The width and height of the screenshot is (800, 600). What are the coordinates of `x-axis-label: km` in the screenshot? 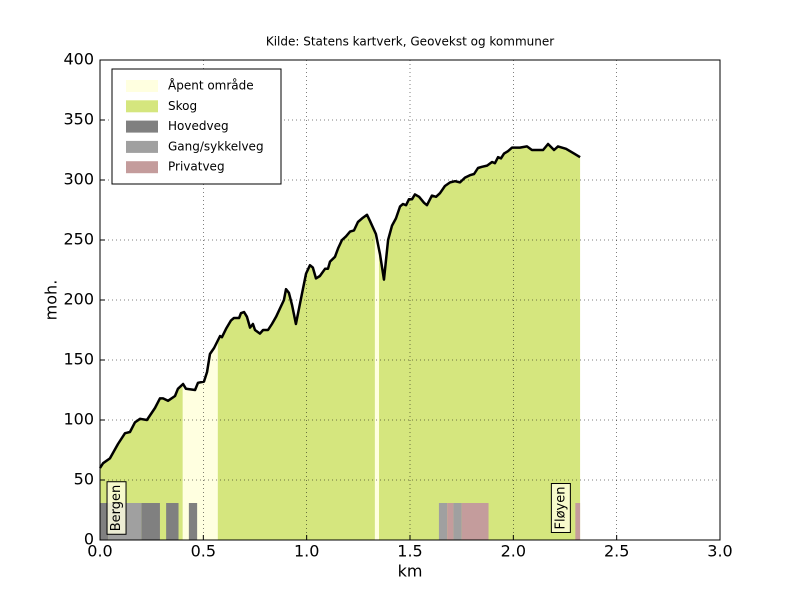 It's located at (410, 571).